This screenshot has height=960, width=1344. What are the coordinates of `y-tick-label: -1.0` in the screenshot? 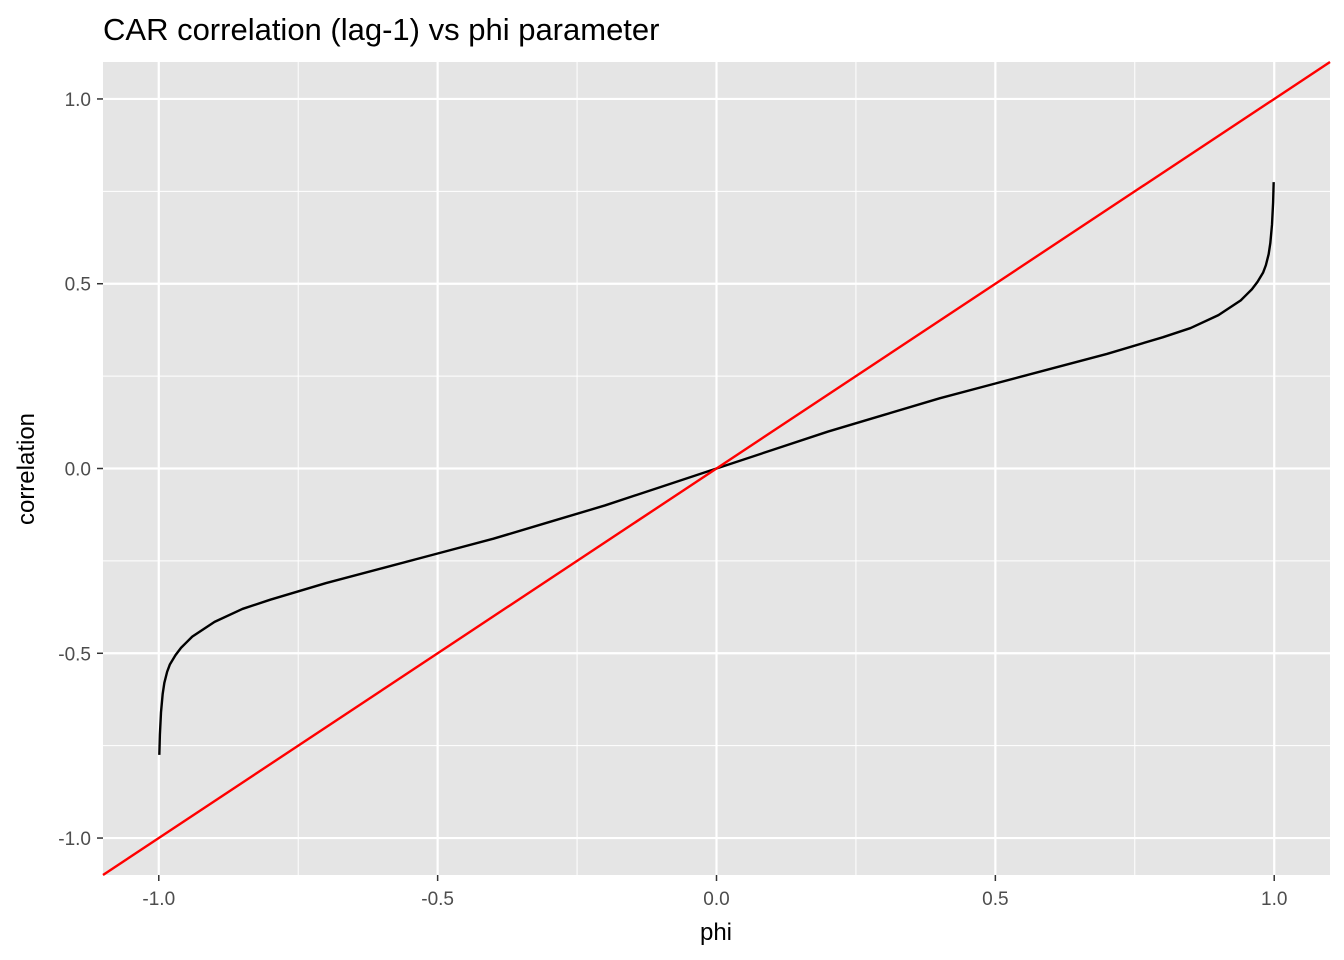 It's located at (74, 839).